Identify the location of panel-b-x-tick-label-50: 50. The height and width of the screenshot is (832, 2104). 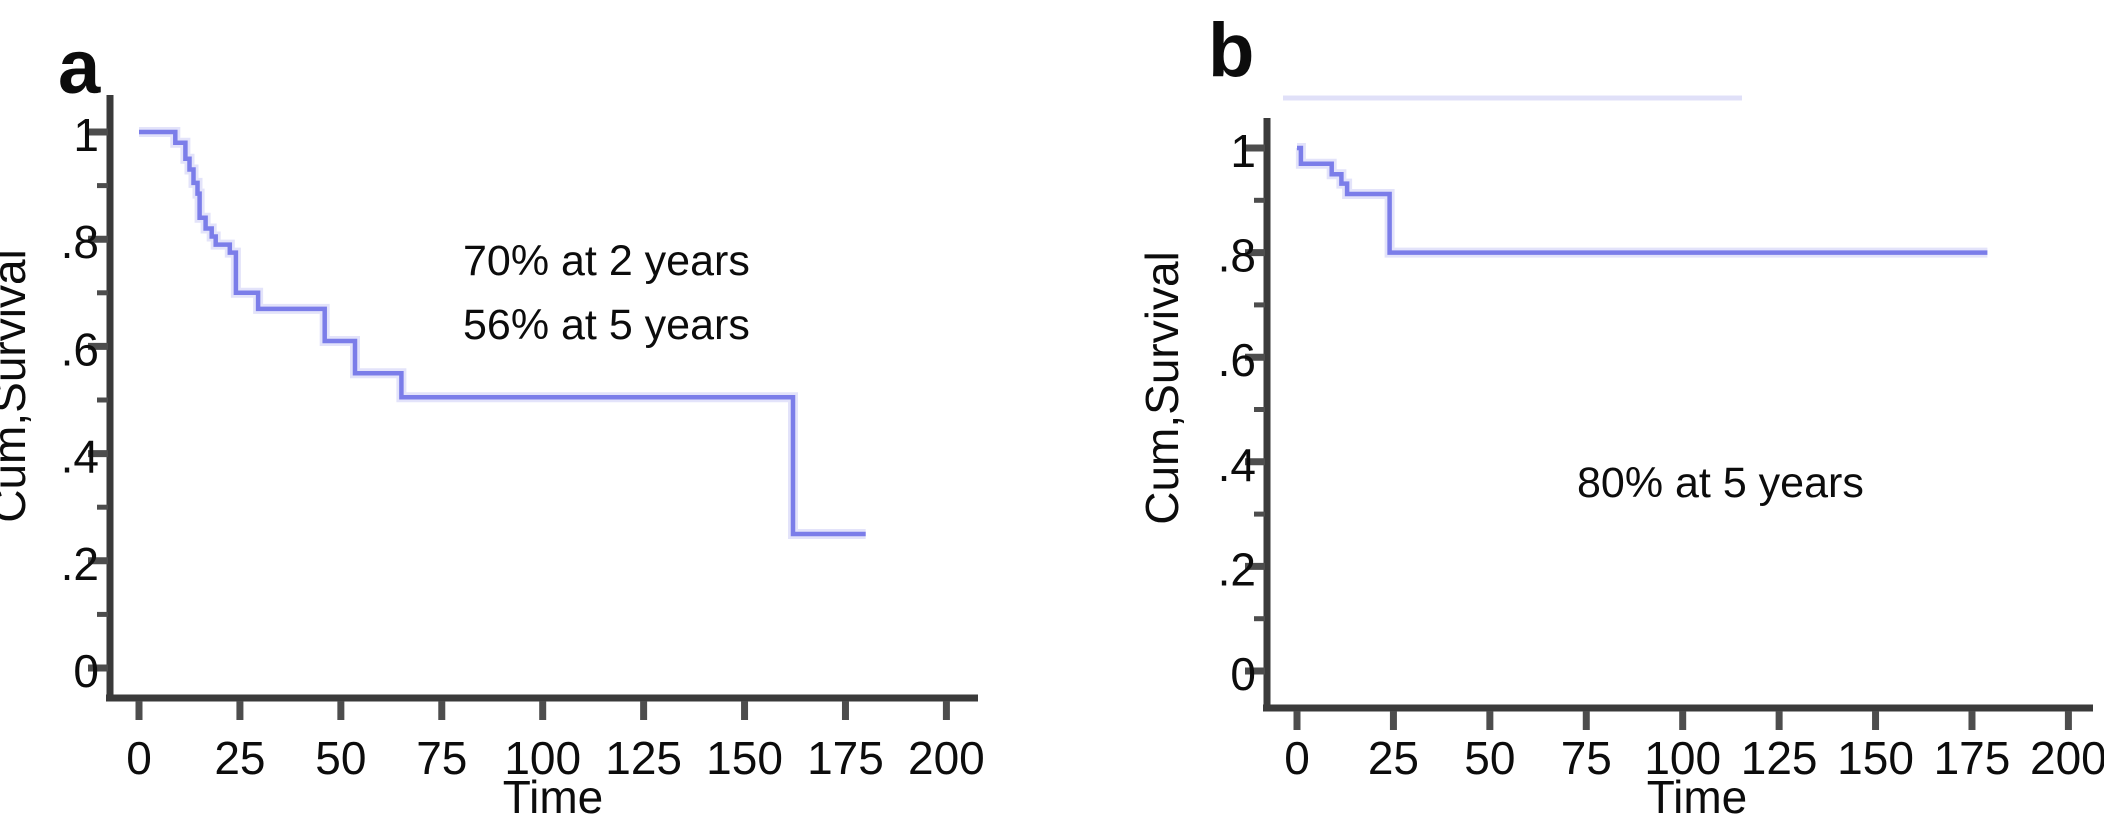
(1489, 758).